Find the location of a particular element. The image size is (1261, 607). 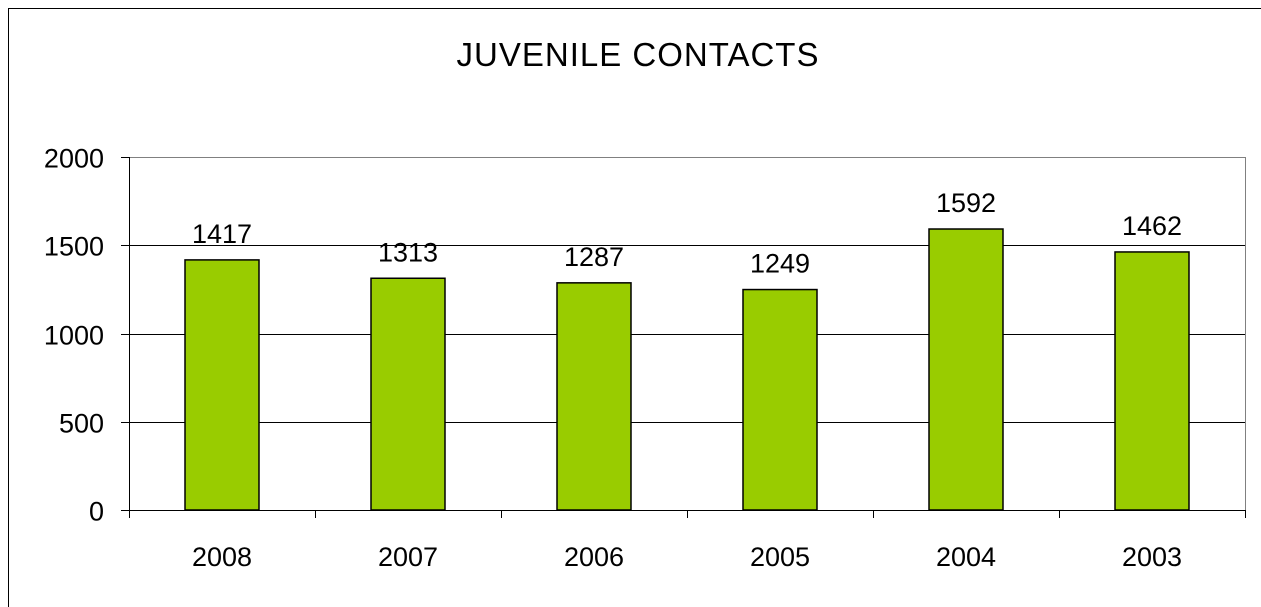

bar-2003 is located at coordinates (1152, 381).